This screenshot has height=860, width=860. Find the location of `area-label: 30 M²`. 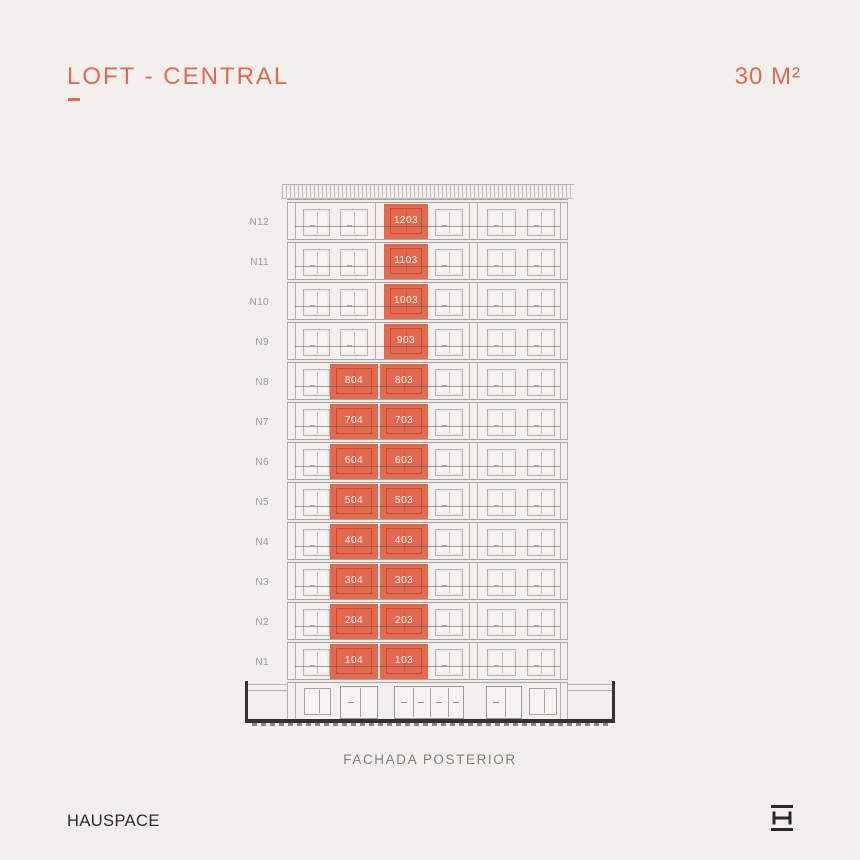

area-label: 30 M² is located at coordinates (767, 76).